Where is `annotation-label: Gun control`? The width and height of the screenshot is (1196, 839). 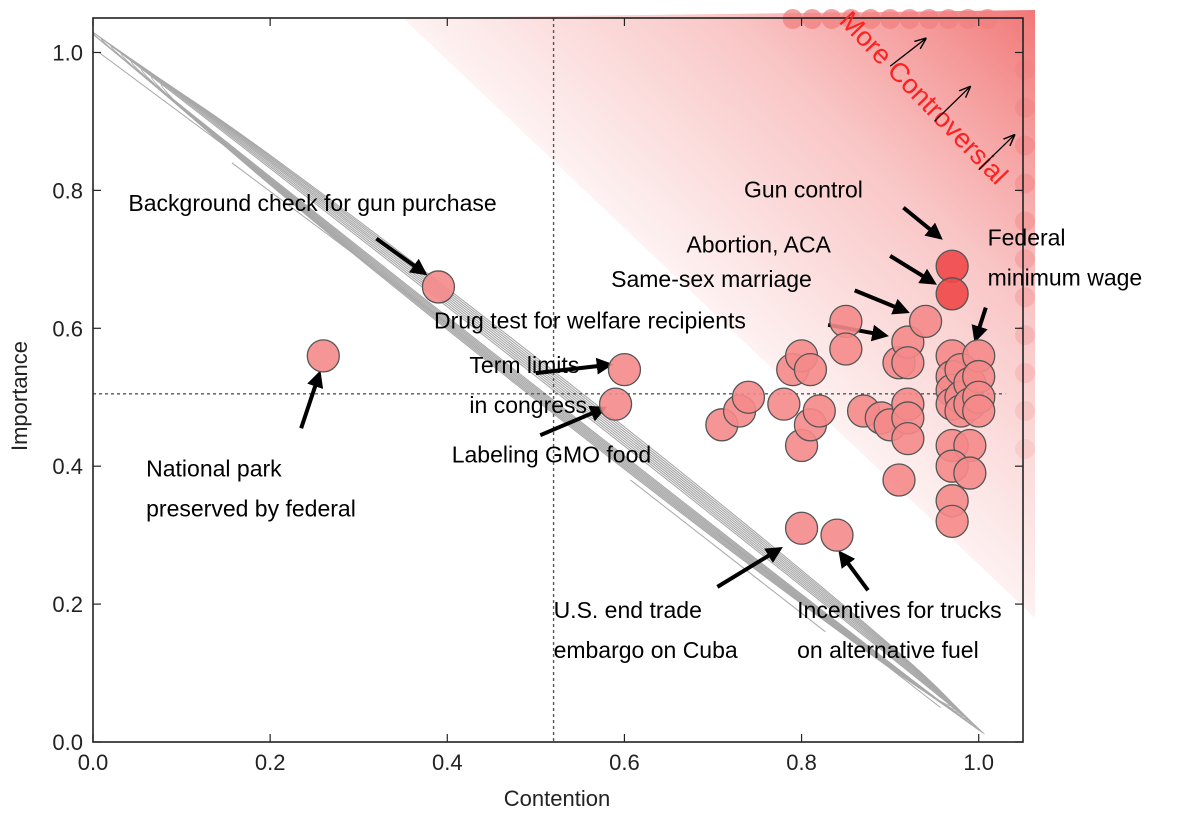
annotation-label: Gun control is located at coordinates (803, 189).